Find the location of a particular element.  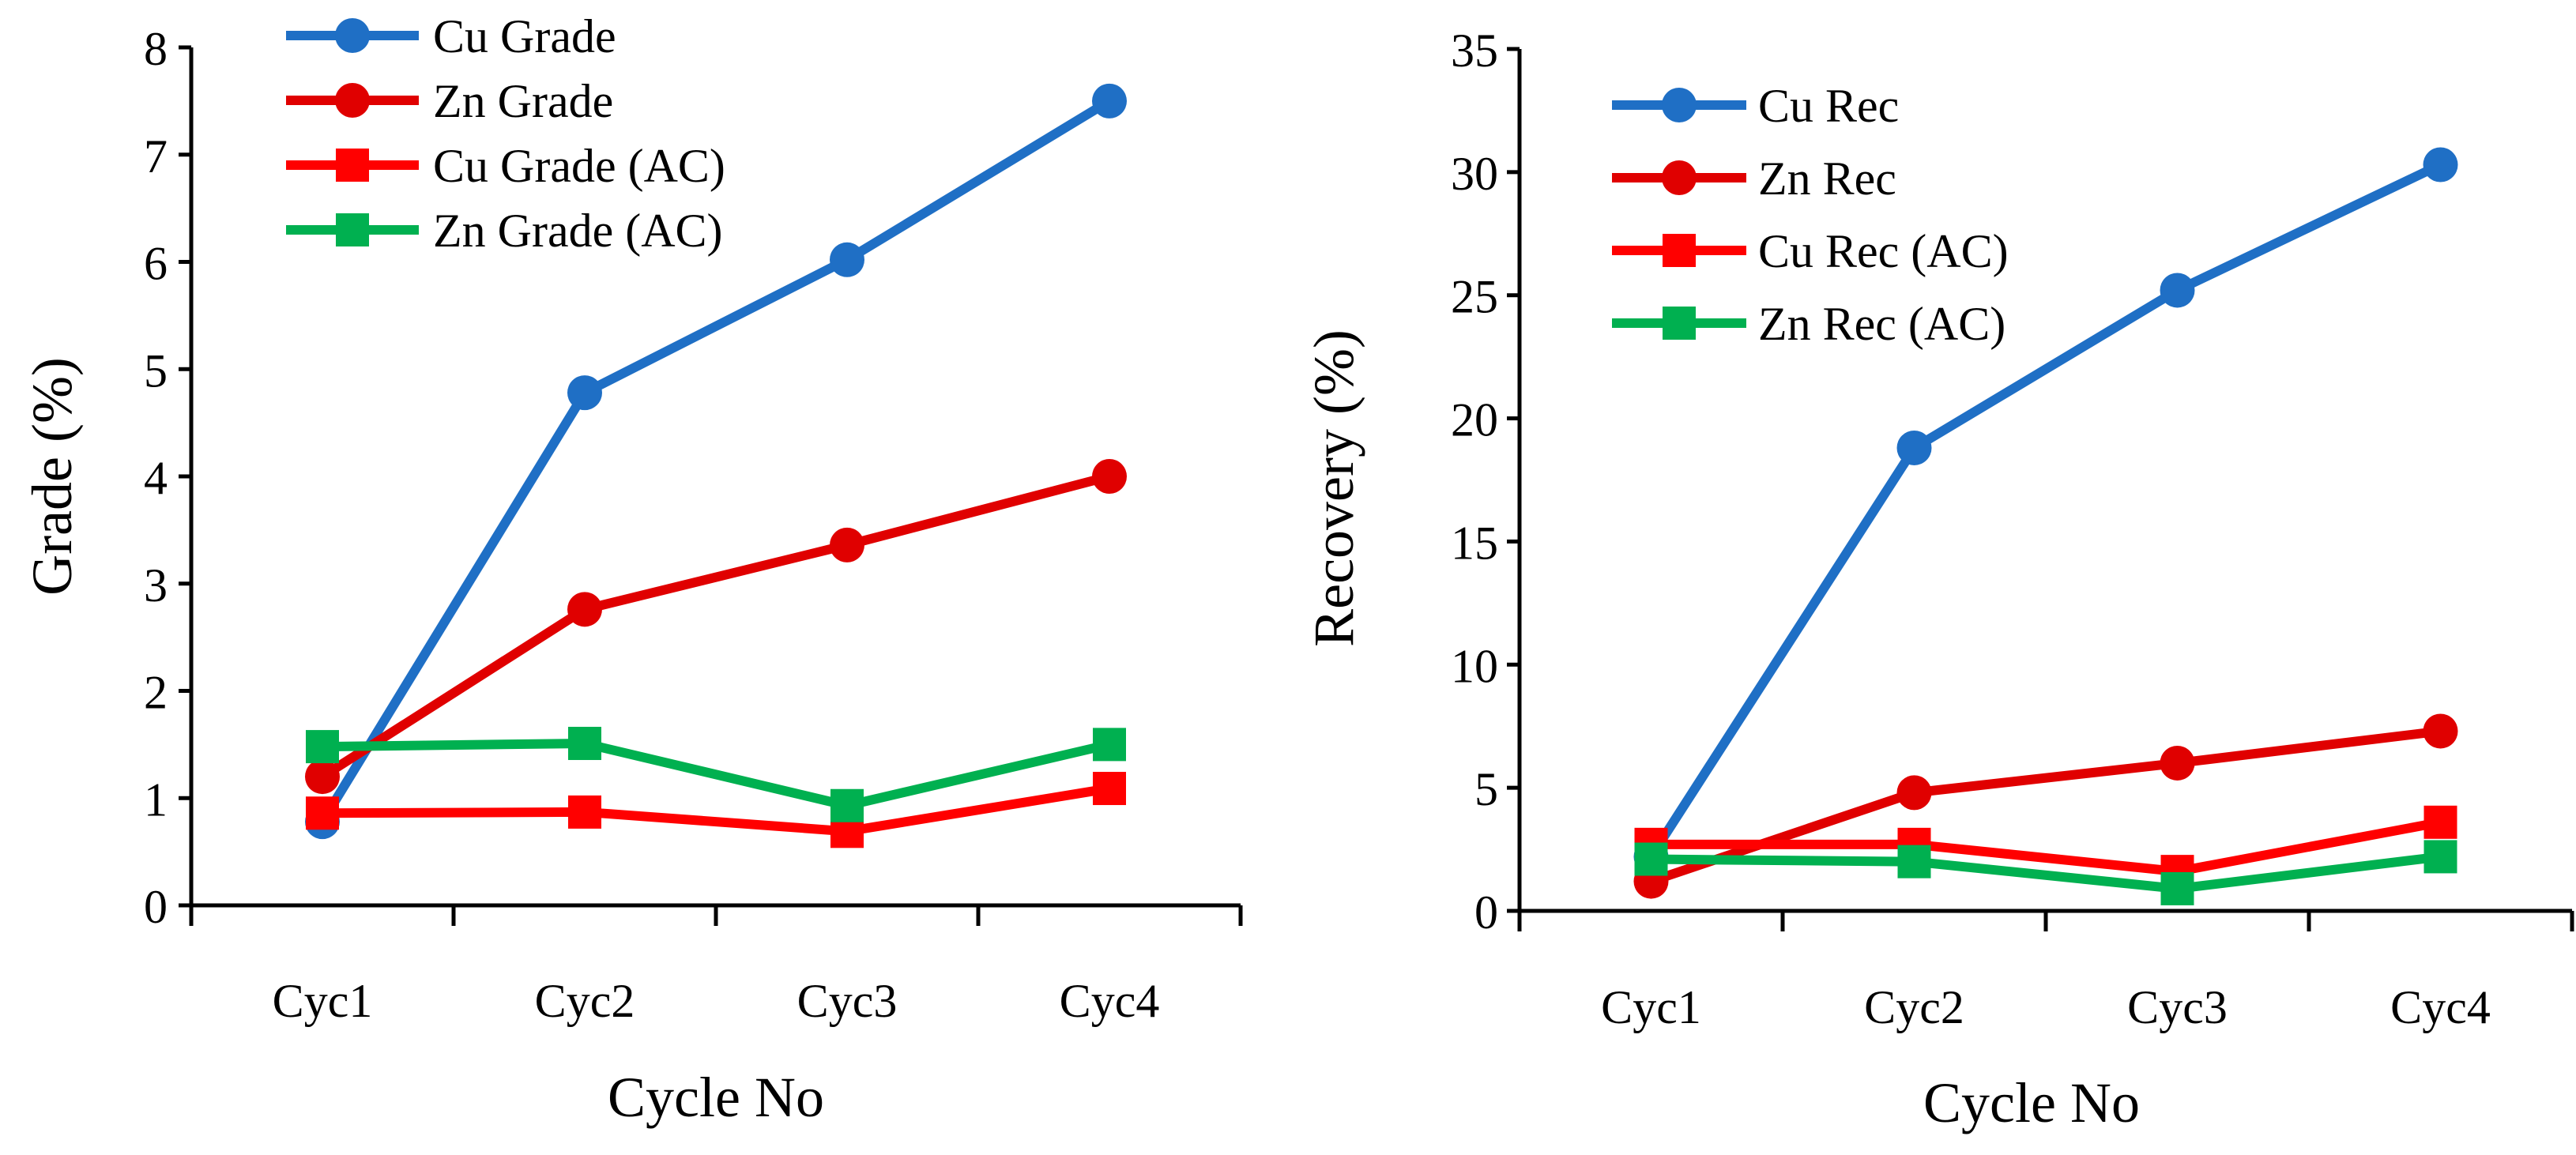

grade-y-tick-label: 0 is located at coordinates (156, 907).